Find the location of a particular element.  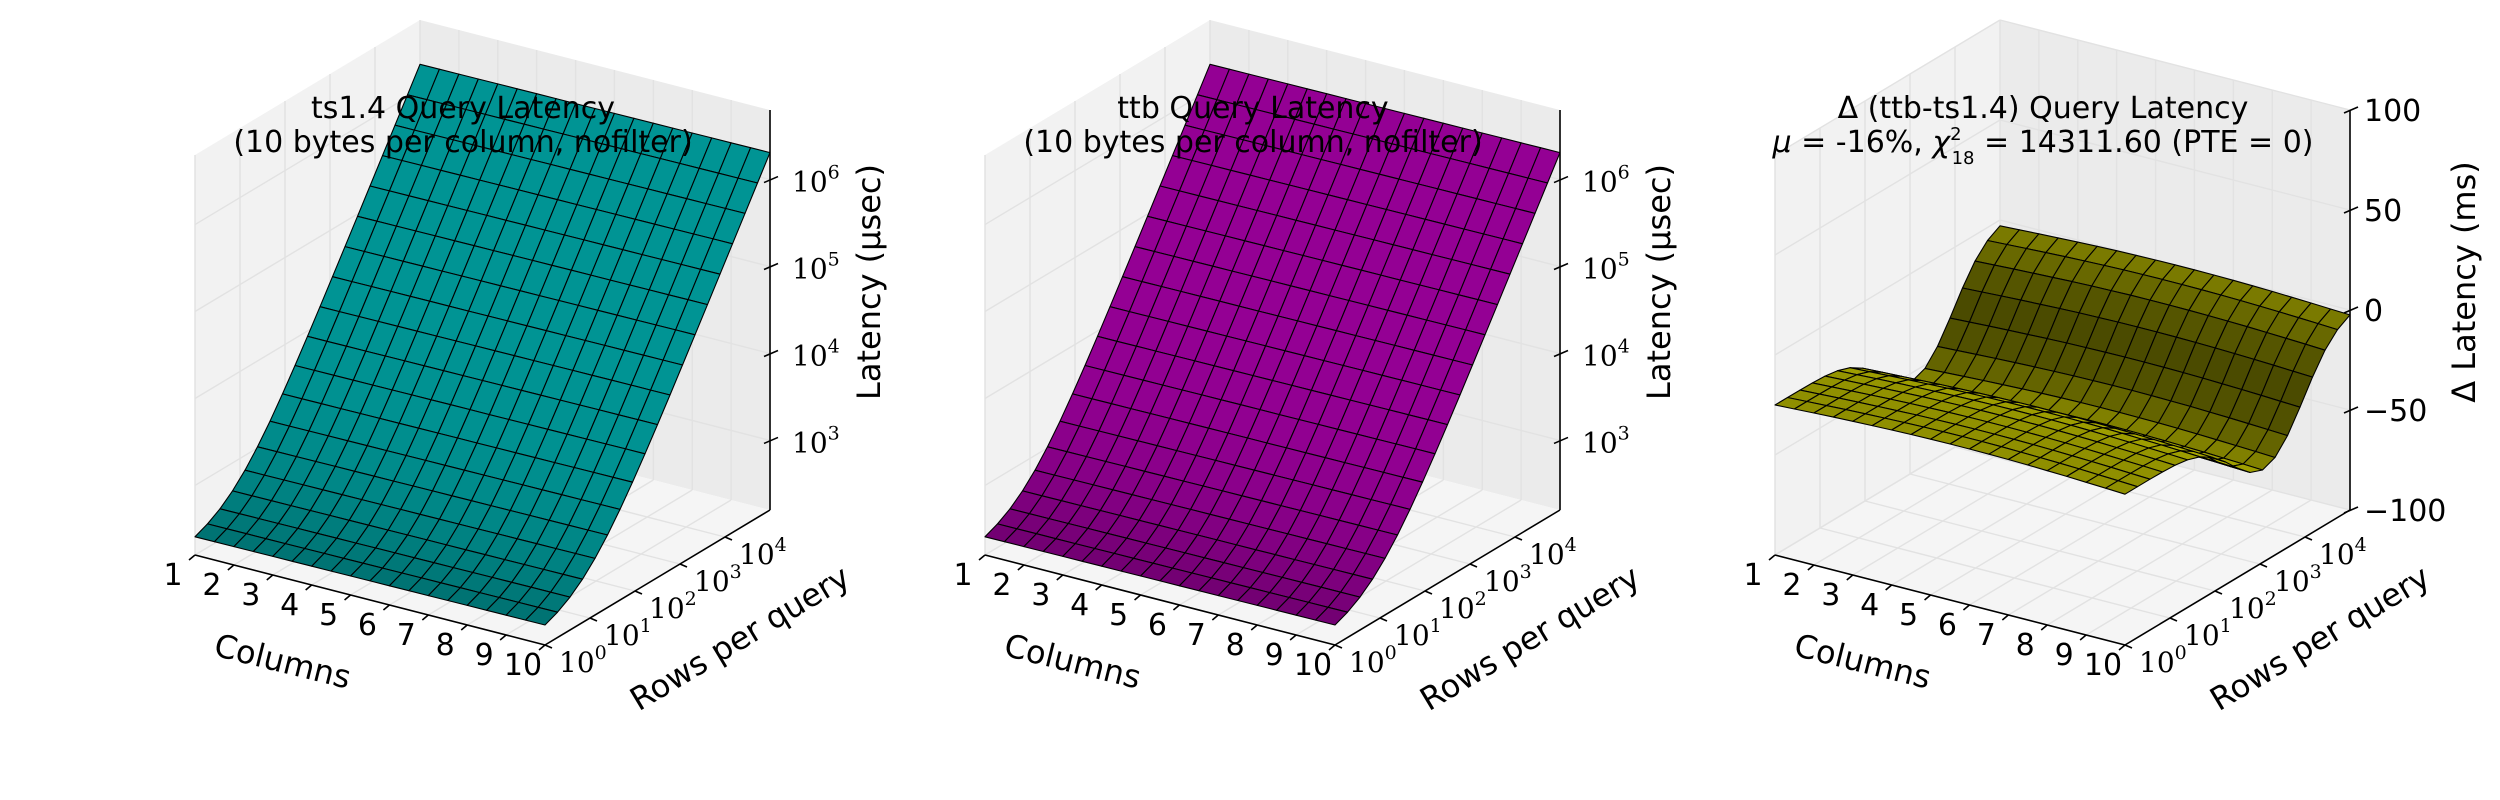

z-axis-label: Latency (μsec) is located at coordinates (869, 282).